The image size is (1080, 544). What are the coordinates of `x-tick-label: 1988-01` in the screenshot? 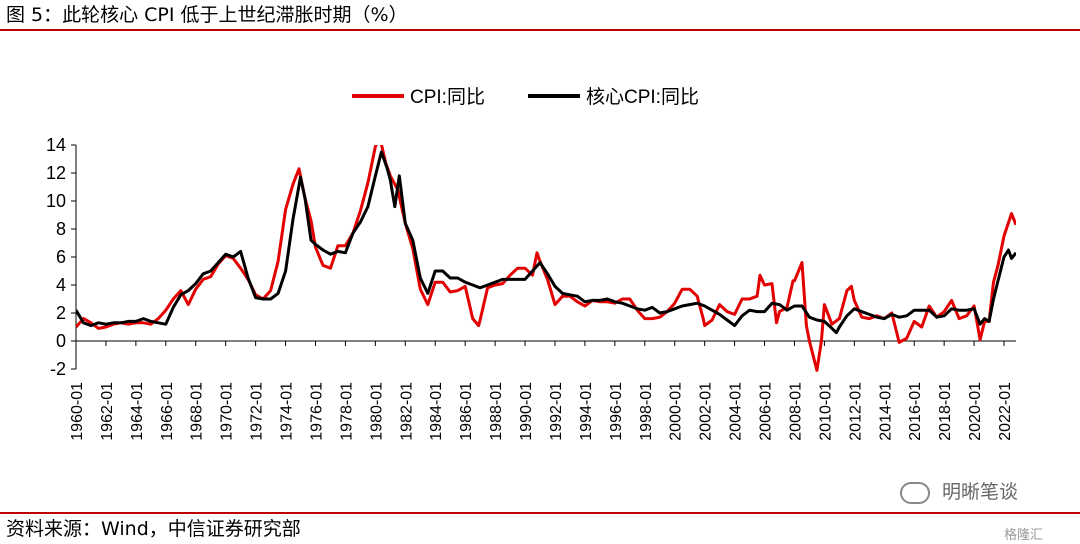 It's located at (496, 411).